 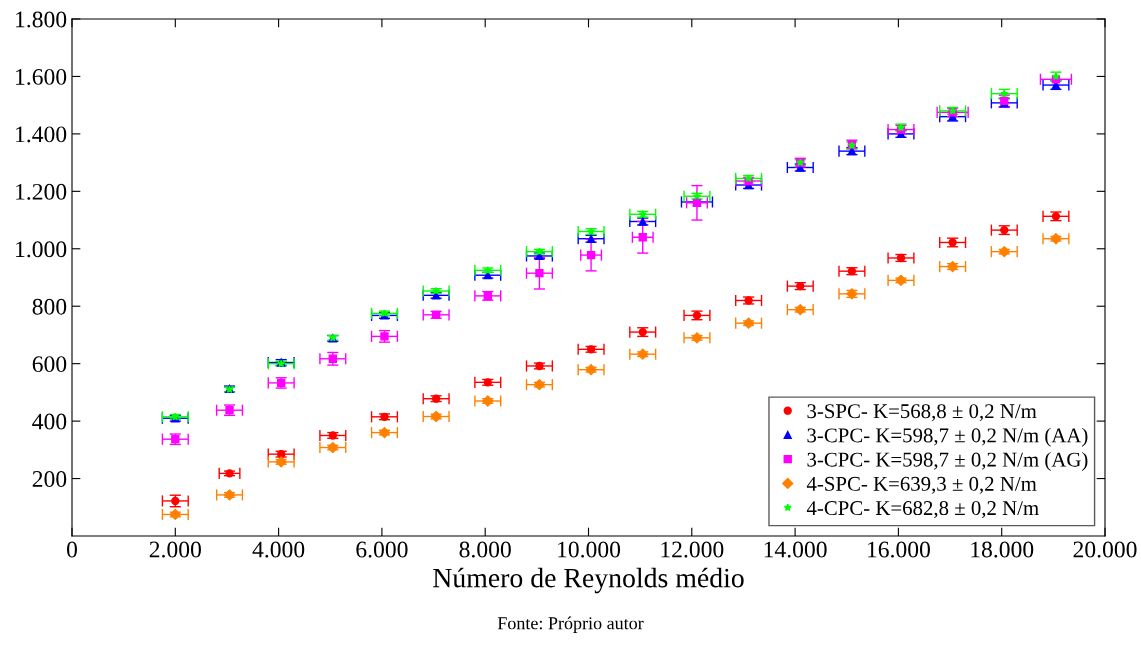 I want to click on y-tick-label: 1.400, so click(x=41, y=134).